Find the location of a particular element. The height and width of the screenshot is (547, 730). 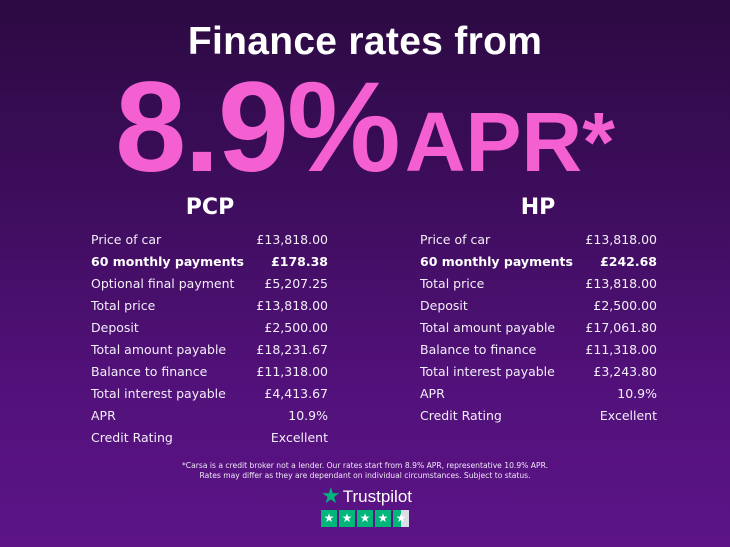

table-row: Total amount payable £18,231.67 is located at coordinates (209, 350).